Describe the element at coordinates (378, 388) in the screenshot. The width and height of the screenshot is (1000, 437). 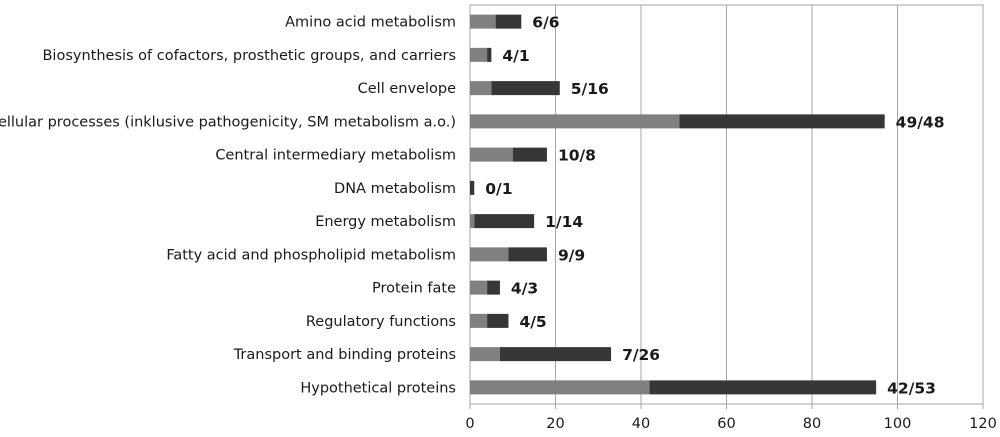
I see `category-label: Hypothetical proteins` at that location.